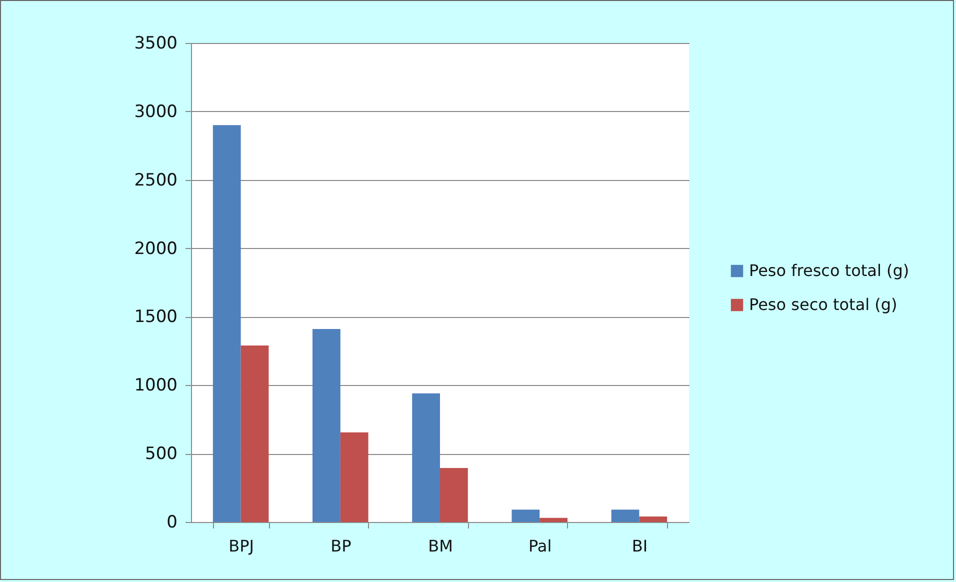 The height and width of the screenshot is (582, 956). Describe the element at coordinates (540, 546) in the screenshot. I see `x-tick-label: Pal` at that location.